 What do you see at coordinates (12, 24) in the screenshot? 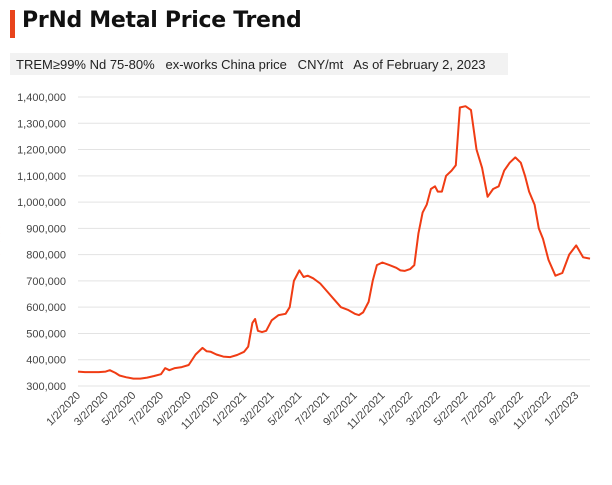
I see `title-accent-bar` at bounding box center [12, 24].